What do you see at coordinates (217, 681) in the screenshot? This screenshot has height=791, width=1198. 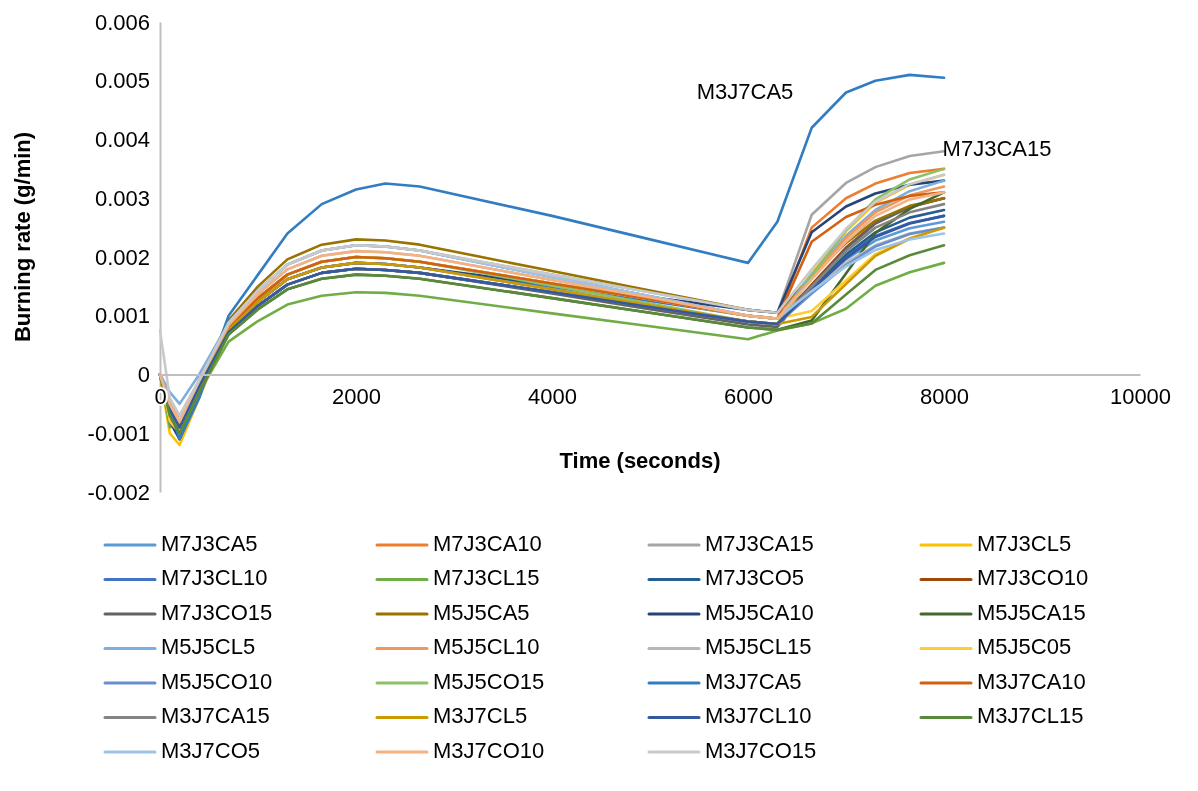 I see `legend-label: M5J5CO10` at bounding box center [217, 681].